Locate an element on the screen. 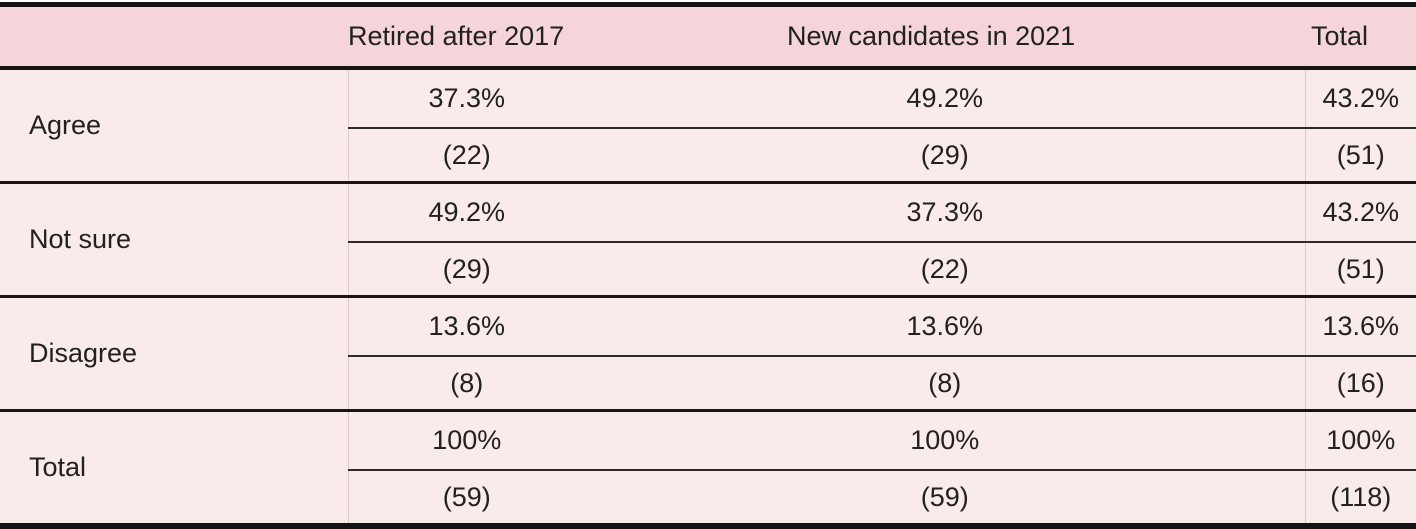 The height and width of the screenshot is (529, 1416). header-stub-cell is located at coordinates (174, 37).